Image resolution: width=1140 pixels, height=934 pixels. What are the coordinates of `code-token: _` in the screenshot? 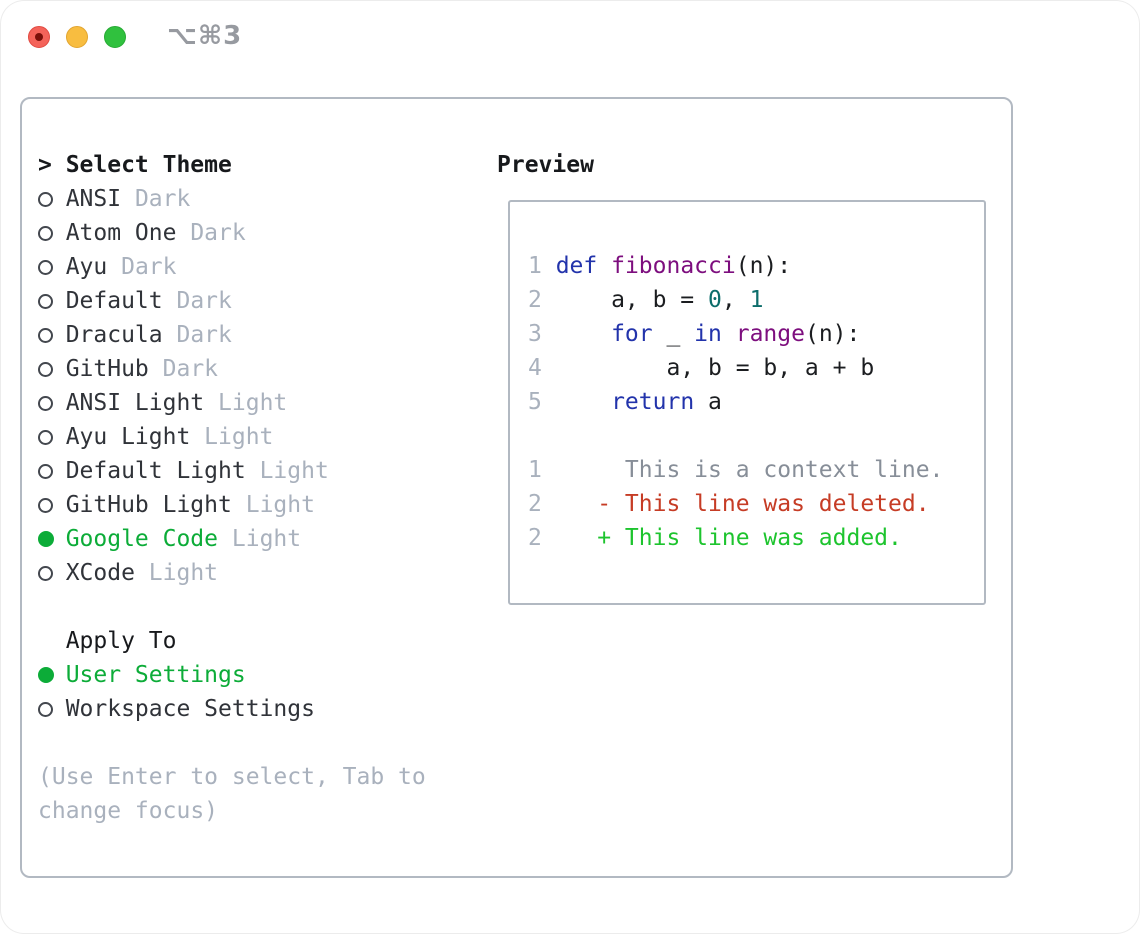 It's located at (673, 334).